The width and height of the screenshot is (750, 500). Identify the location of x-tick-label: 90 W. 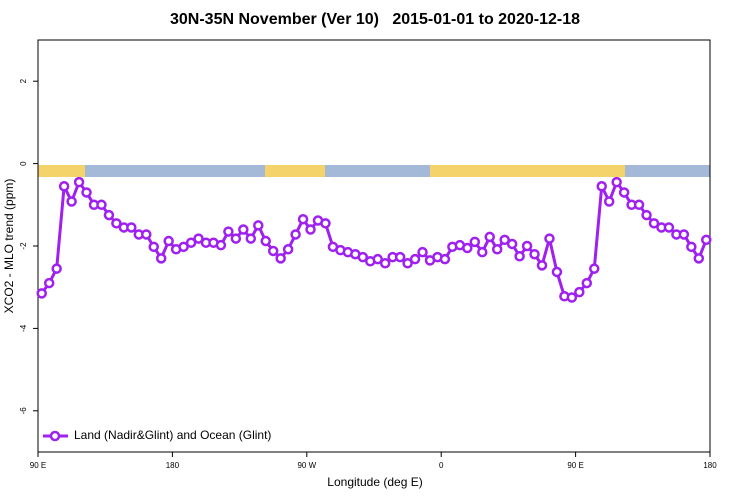
(306, 465).